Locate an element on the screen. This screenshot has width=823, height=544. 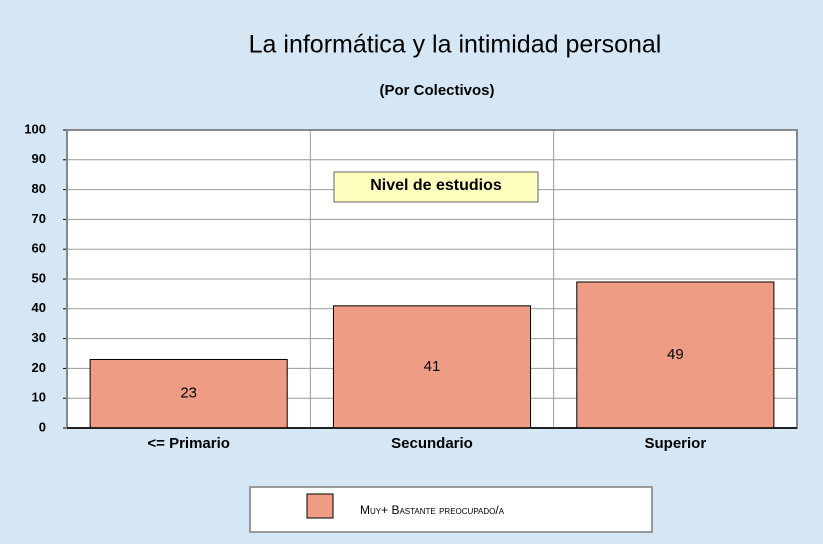
y-tick-label: 0 is located at coordinates (42, 426).